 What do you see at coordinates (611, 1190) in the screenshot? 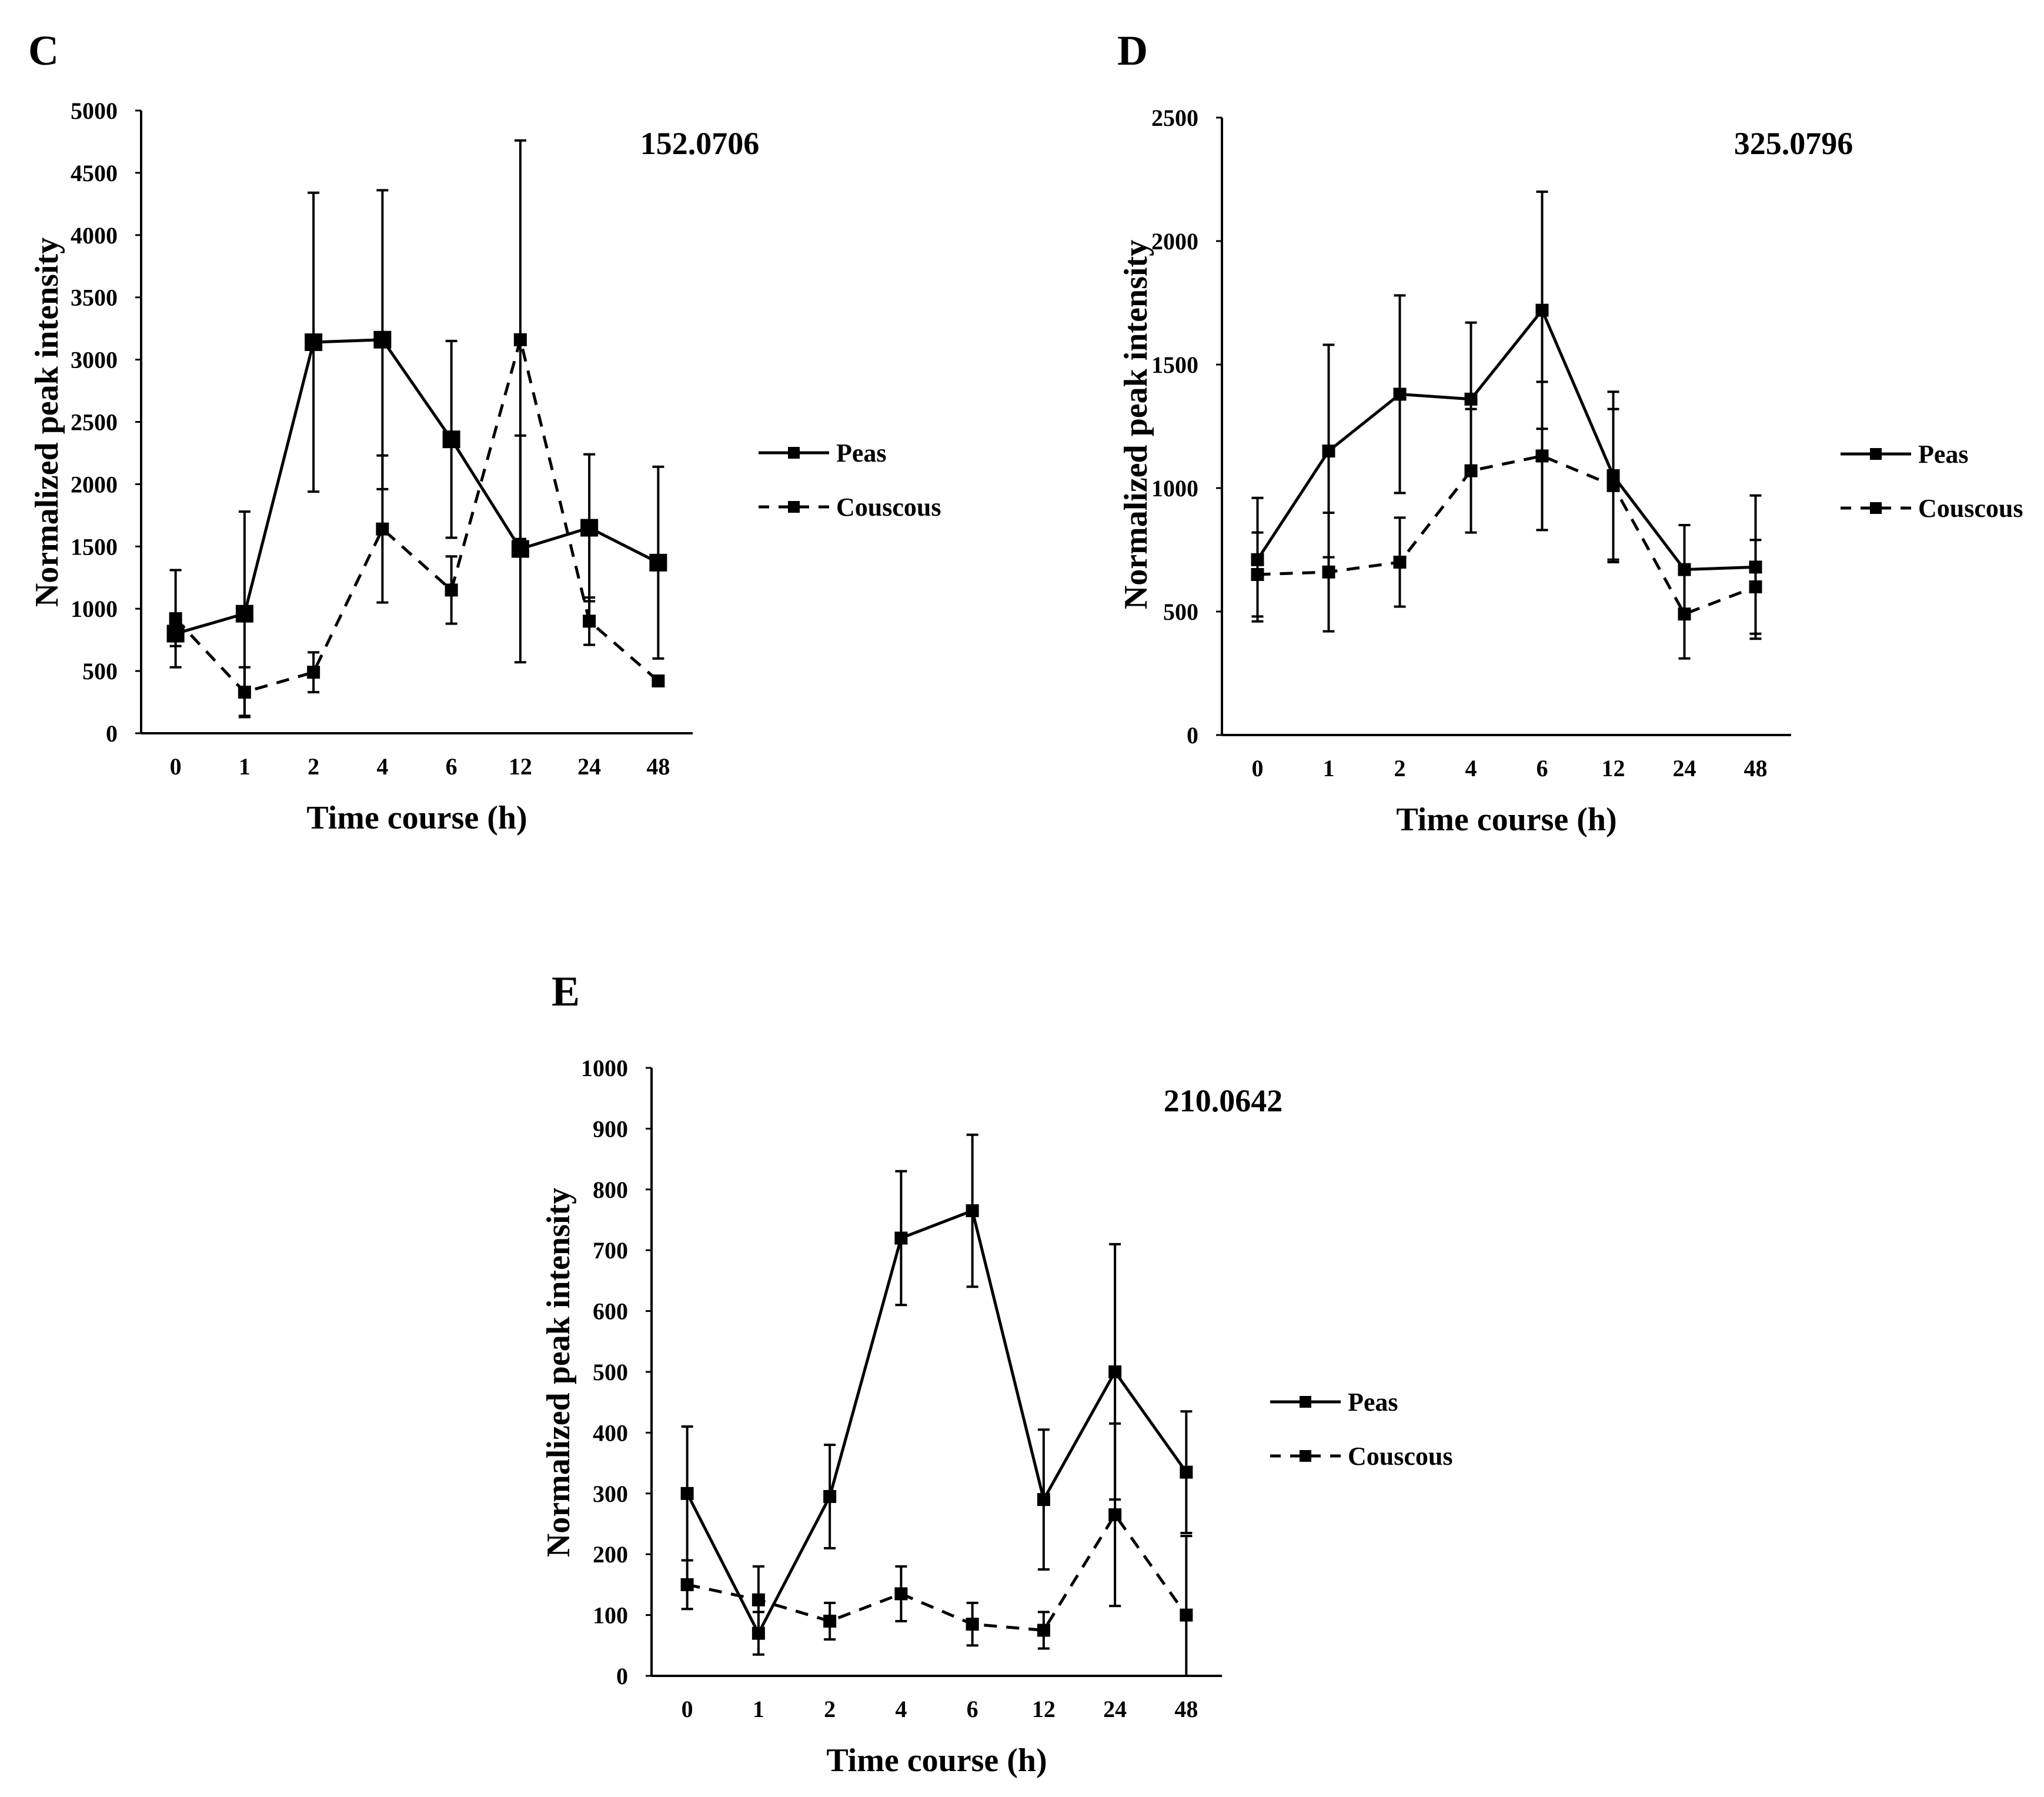
I see `y-tick-label: 800` at bounding box center [611, 1190].